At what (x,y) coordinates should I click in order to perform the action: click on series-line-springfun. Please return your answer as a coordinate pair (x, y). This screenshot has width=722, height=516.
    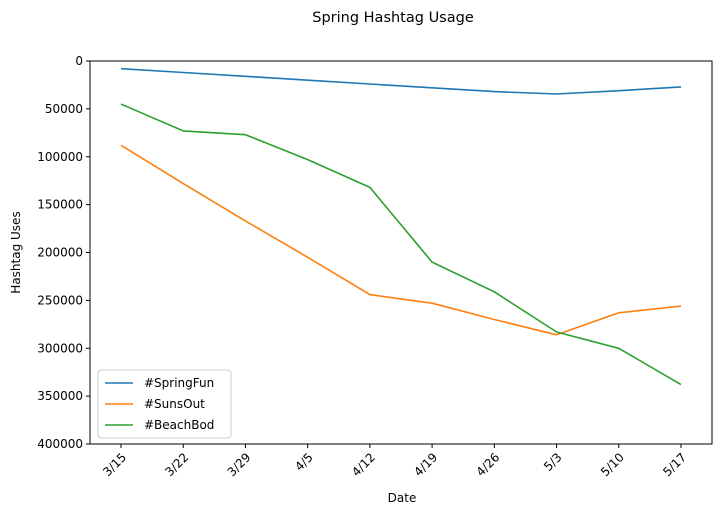
    Looking at the image, I should click on (401, 81).